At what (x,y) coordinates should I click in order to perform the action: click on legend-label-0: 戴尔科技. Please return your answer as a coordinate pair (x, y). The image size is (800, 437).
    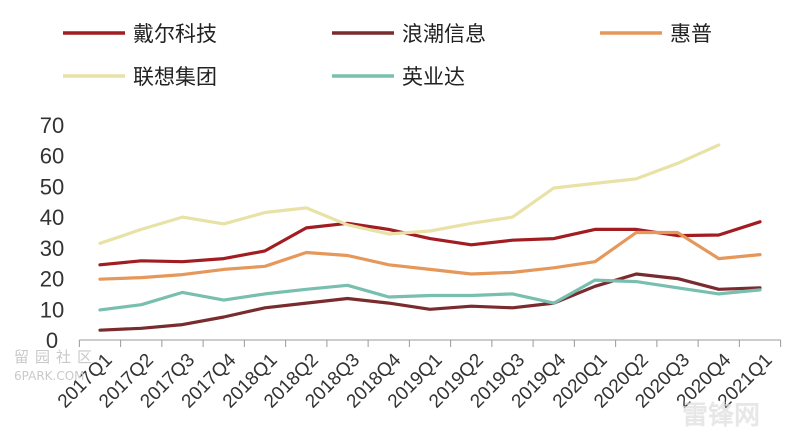
    Looking at the image, I should click on (175, 34).